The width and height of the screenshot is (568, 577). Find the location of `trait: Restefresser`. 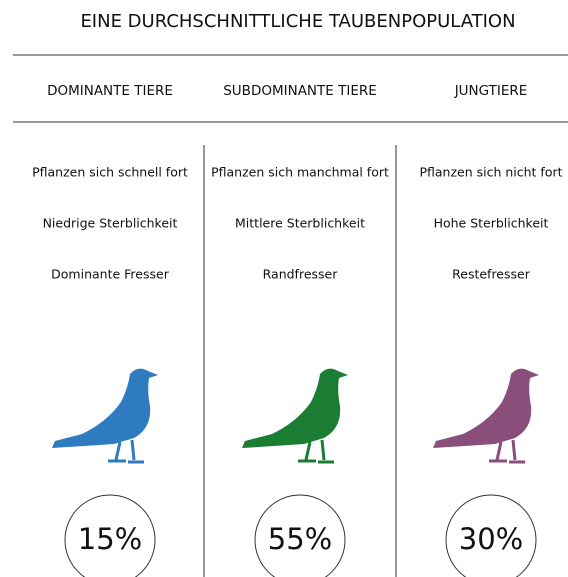

trait: Restefresser is located at coordinates (491, 274).